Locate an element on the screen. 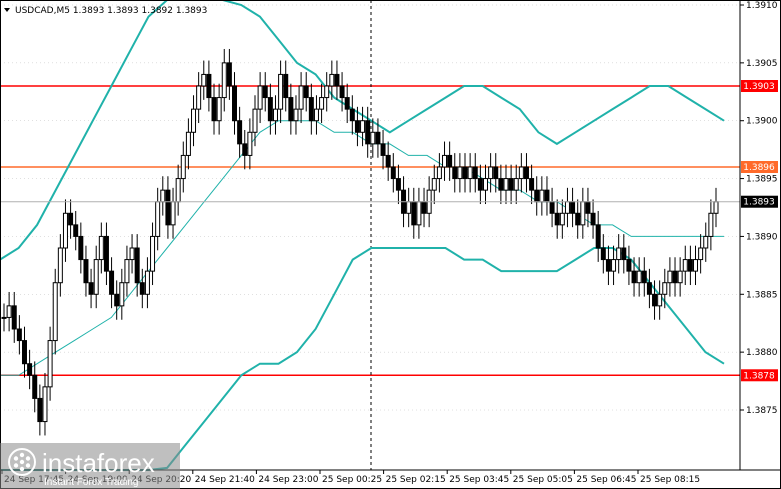  x-tick-label: 25 Sep 05:05 is located at coordinates (543, 480).